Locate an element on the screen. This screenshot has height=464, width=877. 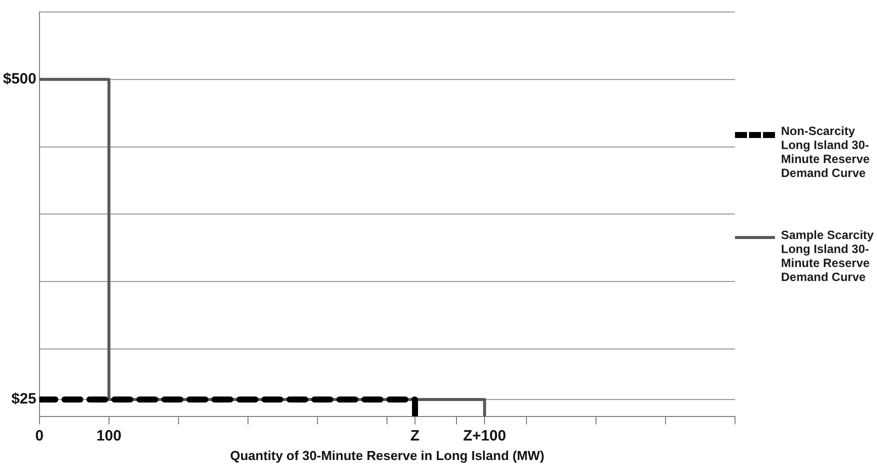
x-axis-title: Quantity of 30-Minute Reserve in Long Island (MW) is located at coordinates (387, 455).